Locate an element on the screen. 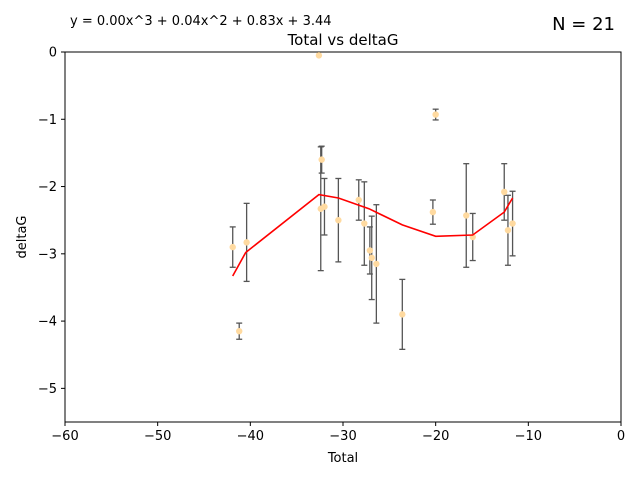 The image size is (640, 480). x-tick-label: −30 is located at coordinates (342, 436).